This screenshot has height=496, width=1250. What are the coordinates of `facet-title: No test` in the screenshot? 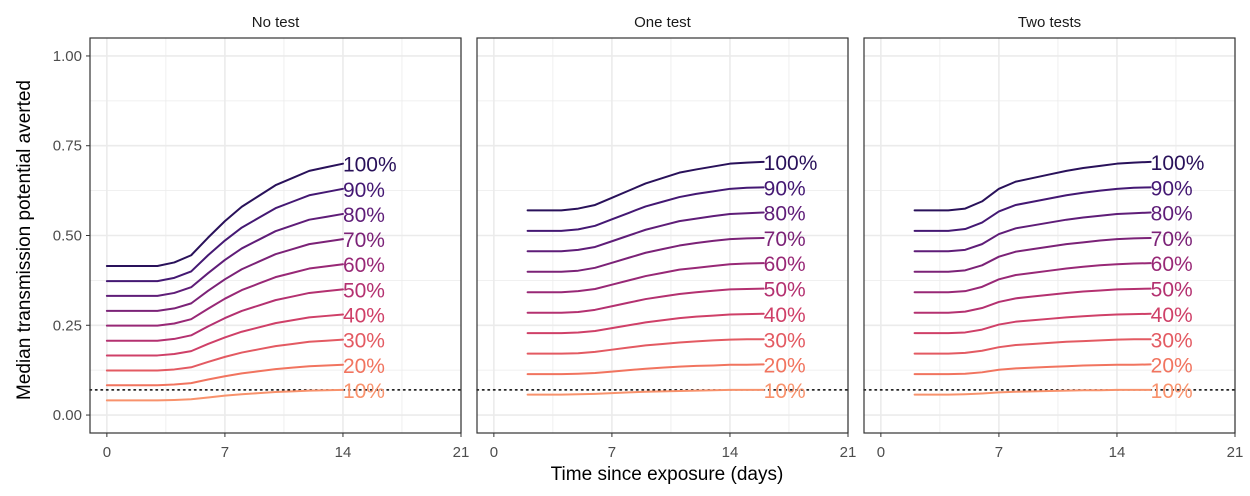 It's located at (276, 22).